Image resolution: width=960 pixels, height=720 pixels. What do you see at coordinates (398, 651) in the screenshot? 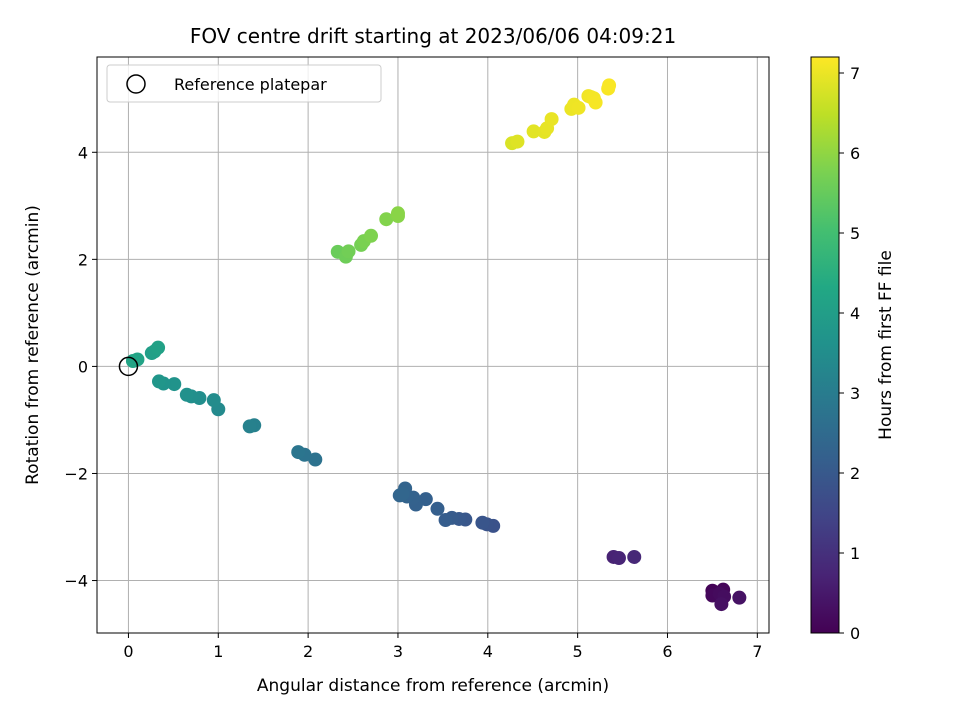
I see `x-tick-label: 3` at bounding box center [398, 651].